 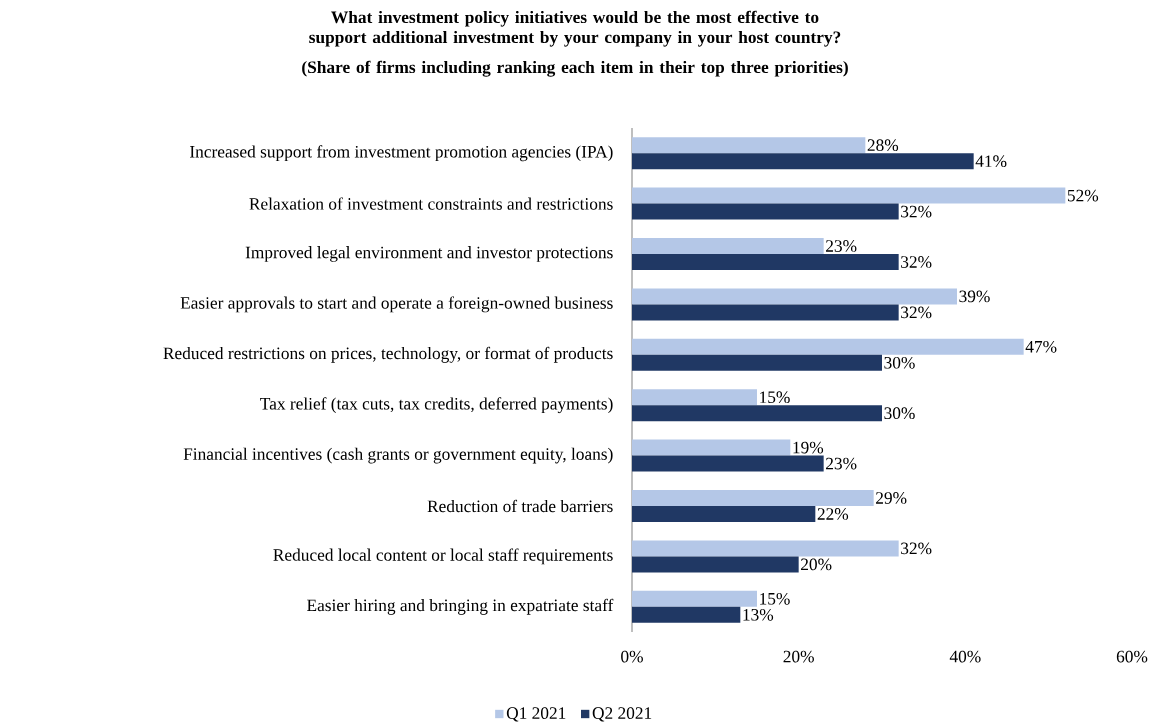 What do you see at coordinates (632, 656) in the screenshot?
I see `x-tick-label: 0%` at bounding box center [632, 656].